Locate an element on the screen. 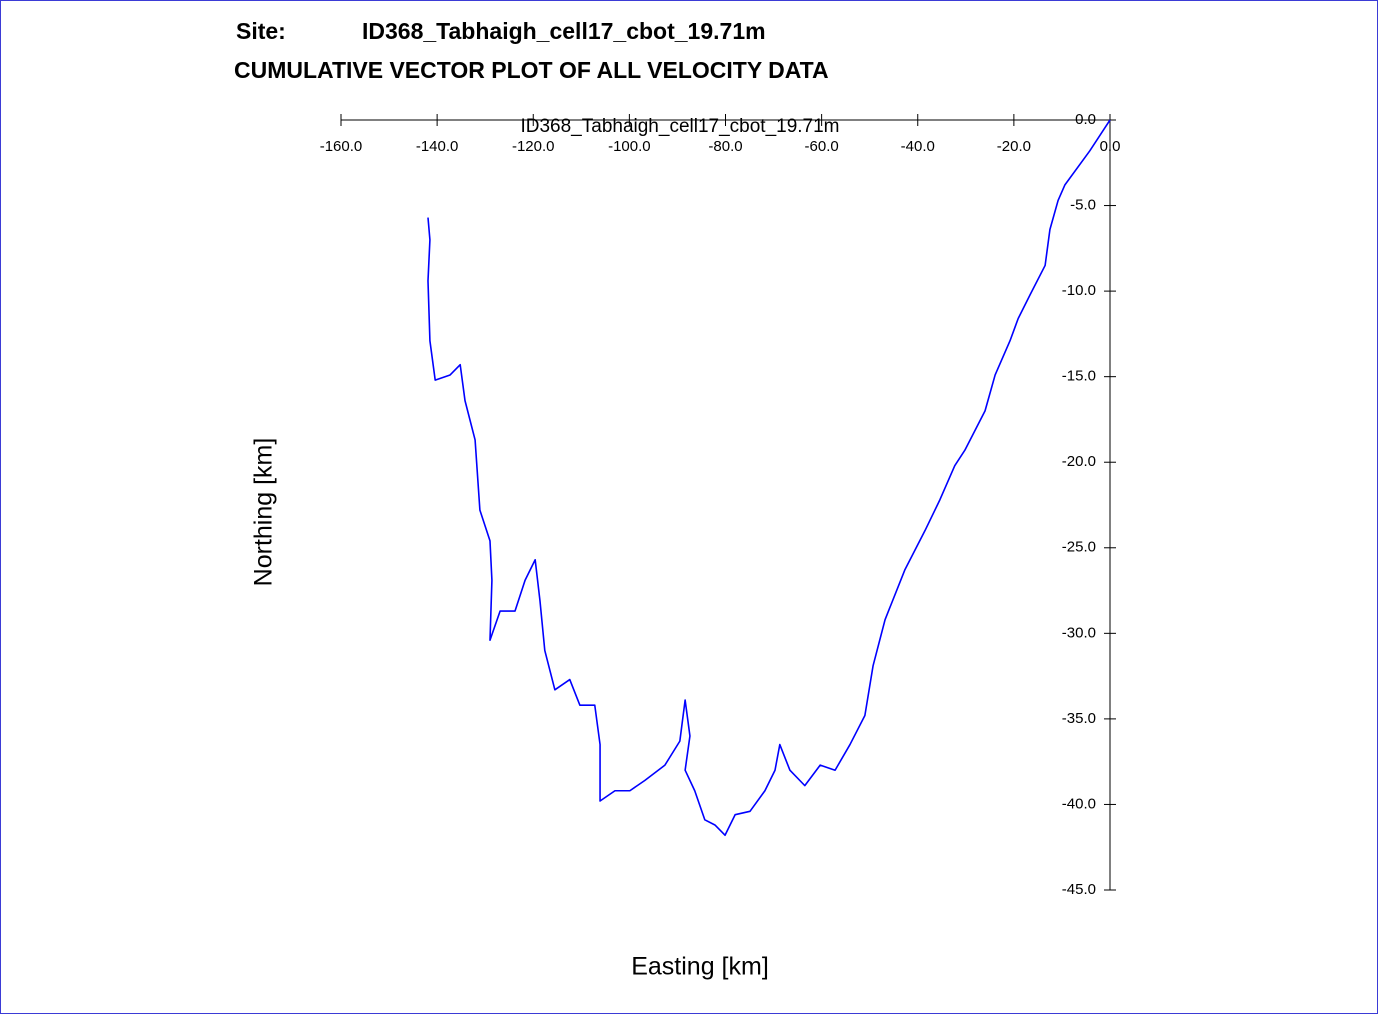 The height and width of the screenshot is (1014, 1378). x-tick-label: -100.0 is located at coordinates (629, 146).